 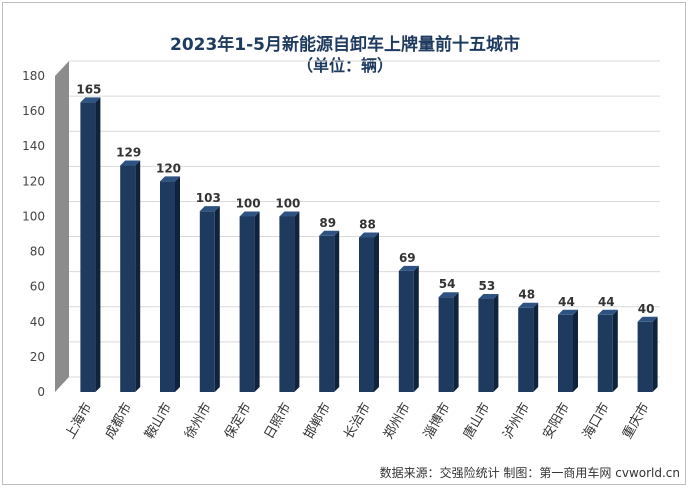 I want to click on y-tick-label: 60, so click(x=37, y=287).